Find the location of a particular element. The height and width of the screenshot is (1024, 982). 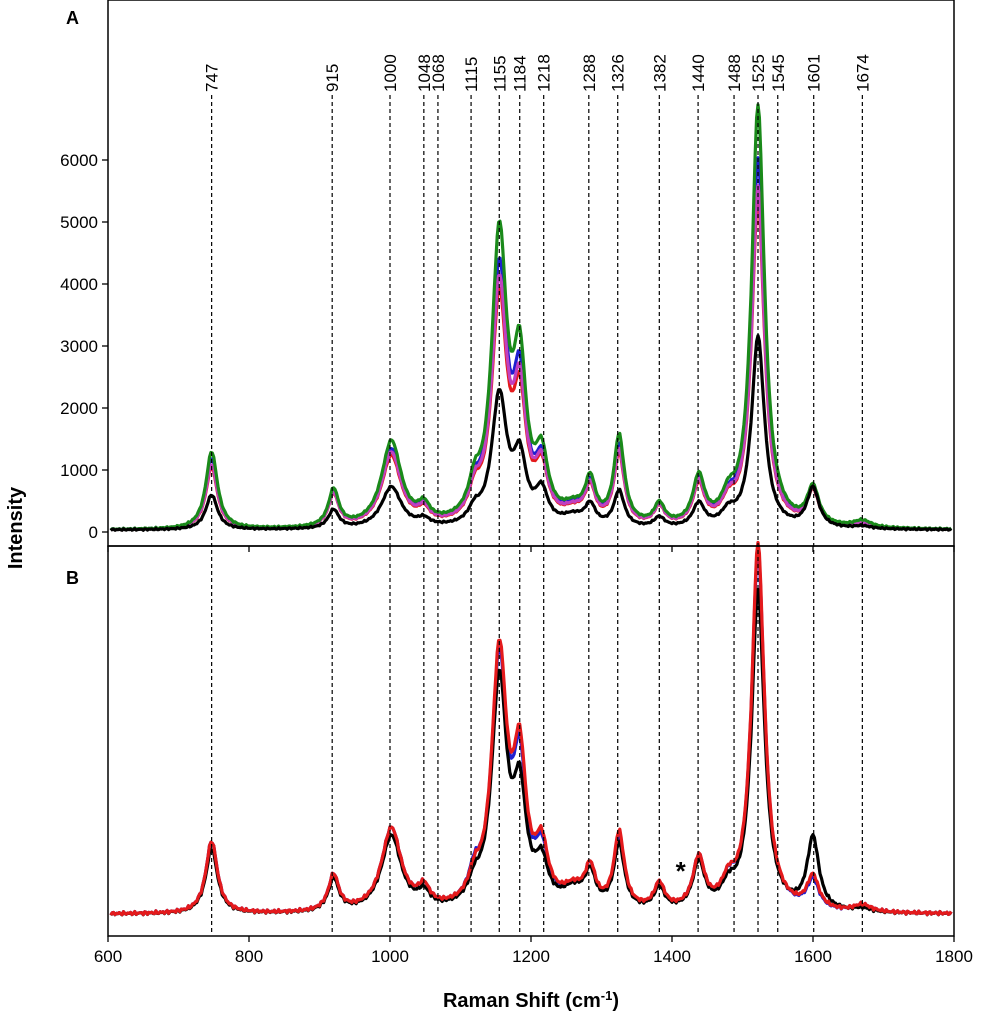

y-tick-label-6000: 6000 is located at coordinates (79, 160).